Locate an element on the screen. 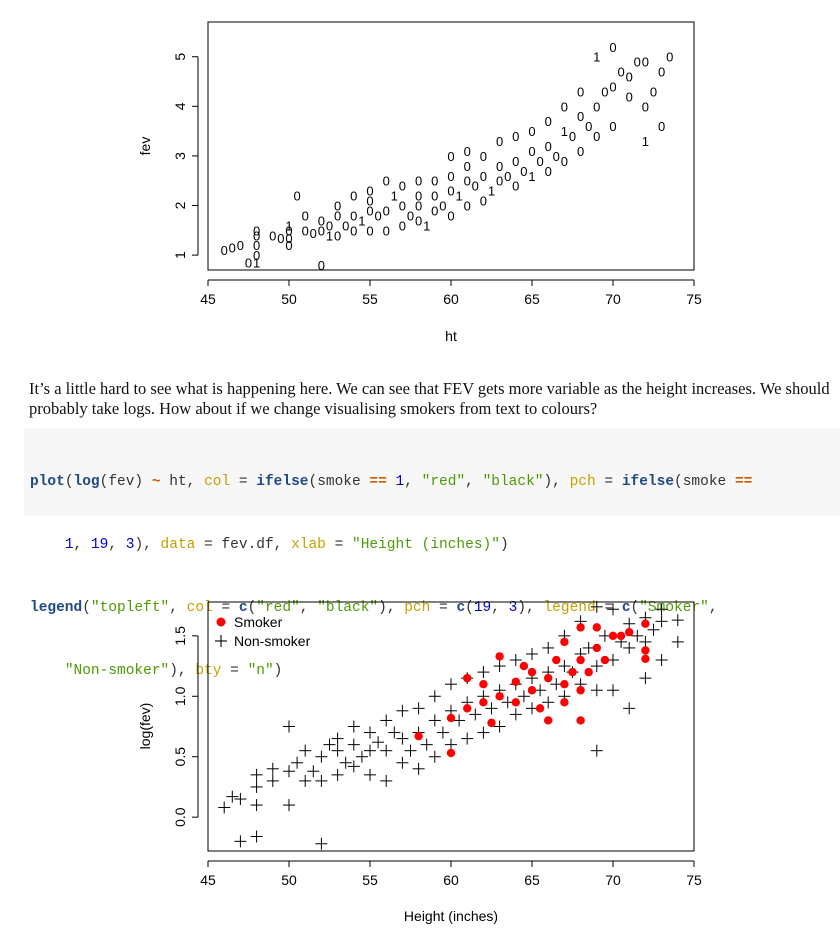 This screenshot has width=840, height=931. y-tick-label: 4 is located at coordinates (180, 106).